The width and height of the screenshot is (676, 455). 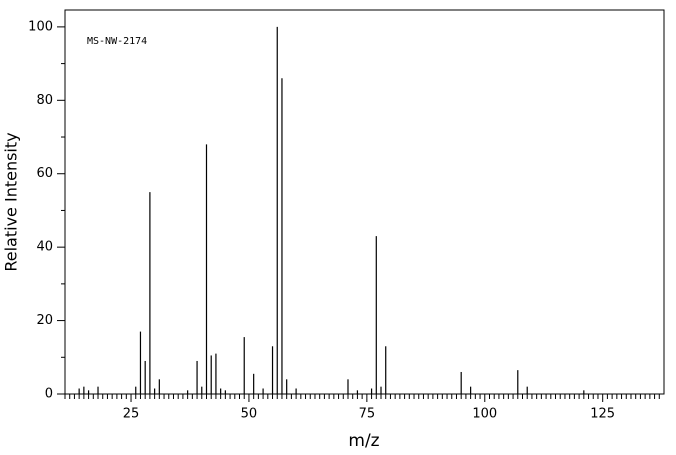 I want to click on y-tick-label: 40, so click(x=44, y=247).